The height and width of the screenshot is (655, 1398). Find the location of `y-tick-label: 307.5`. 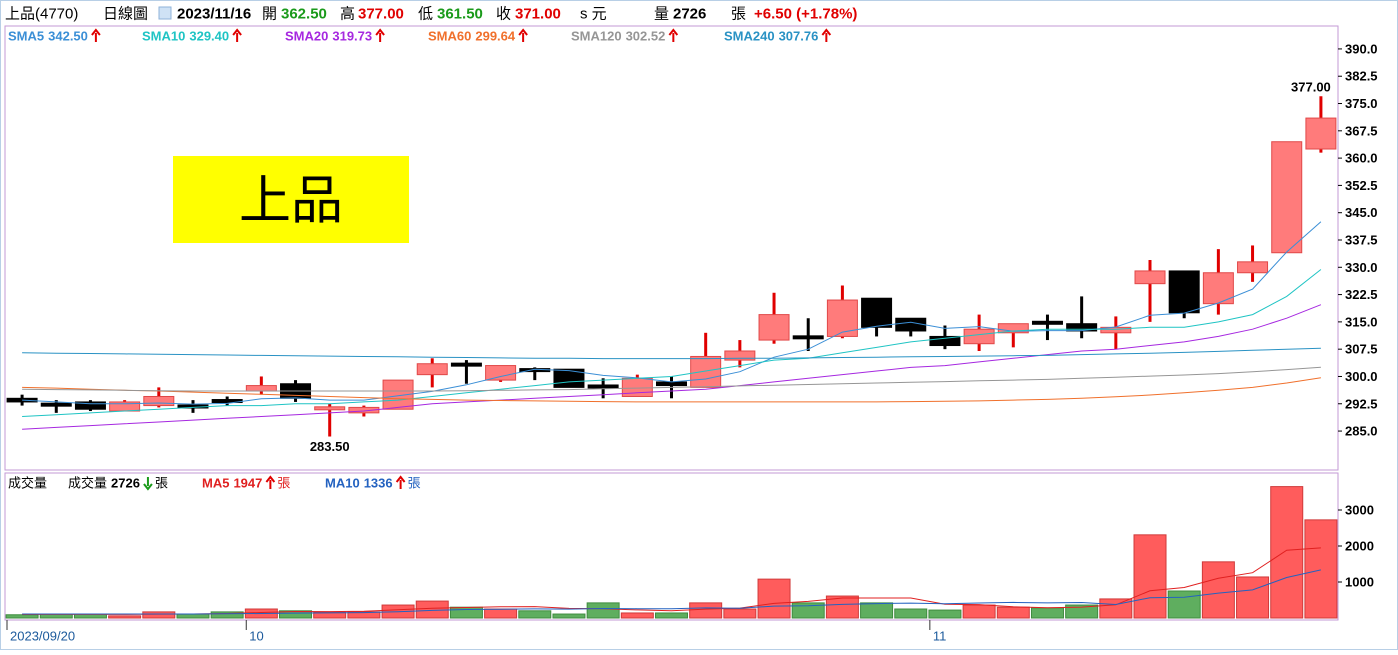

y-tick-label: 307.5 is located at coordinates (1361, 349).